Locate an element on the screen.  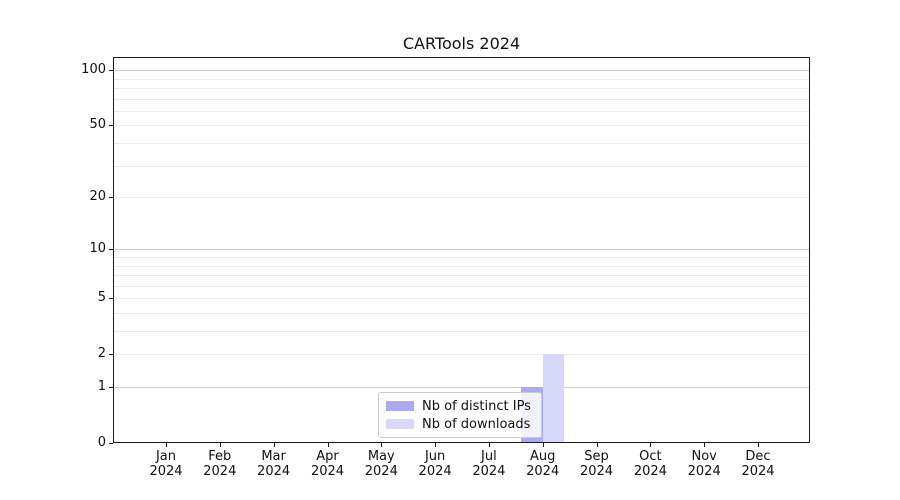
y-tick-label: 2 is located at coordinates (101, 354).